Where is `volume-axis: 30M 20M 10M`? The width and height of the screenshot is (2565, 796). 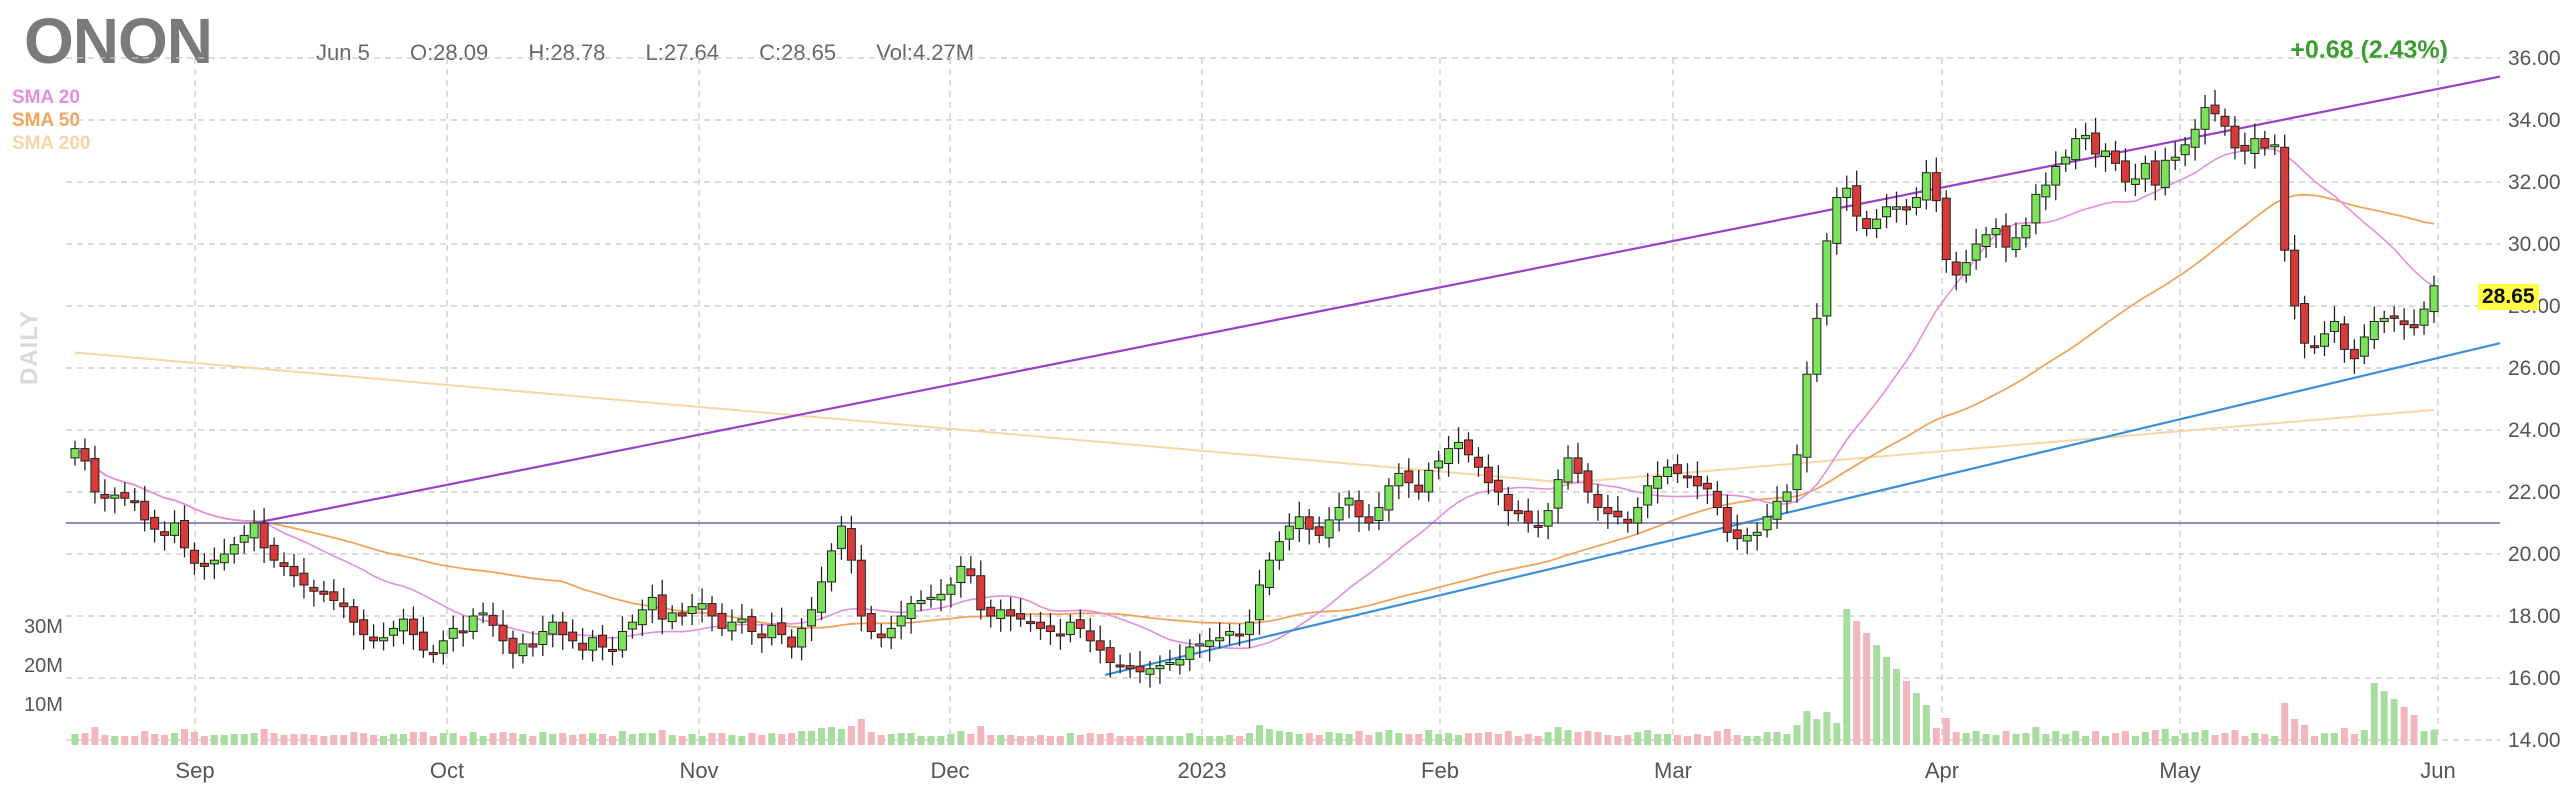 volume-axis: 30M 20M 10M is located at coordinates (43, 666).